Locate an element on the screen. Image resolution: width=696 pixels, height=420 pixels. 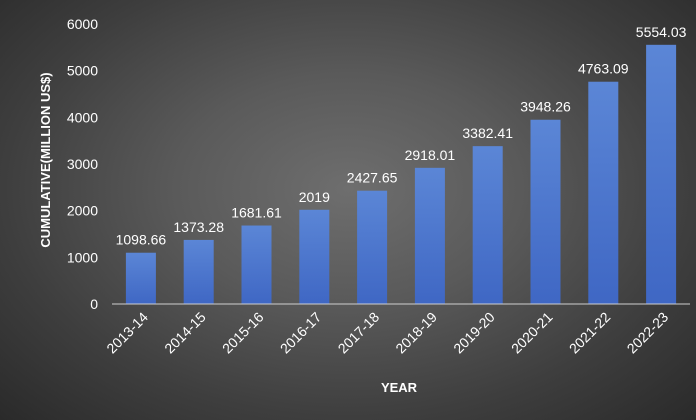
y-tick-label: 0 is located at coordinates (94, 304).